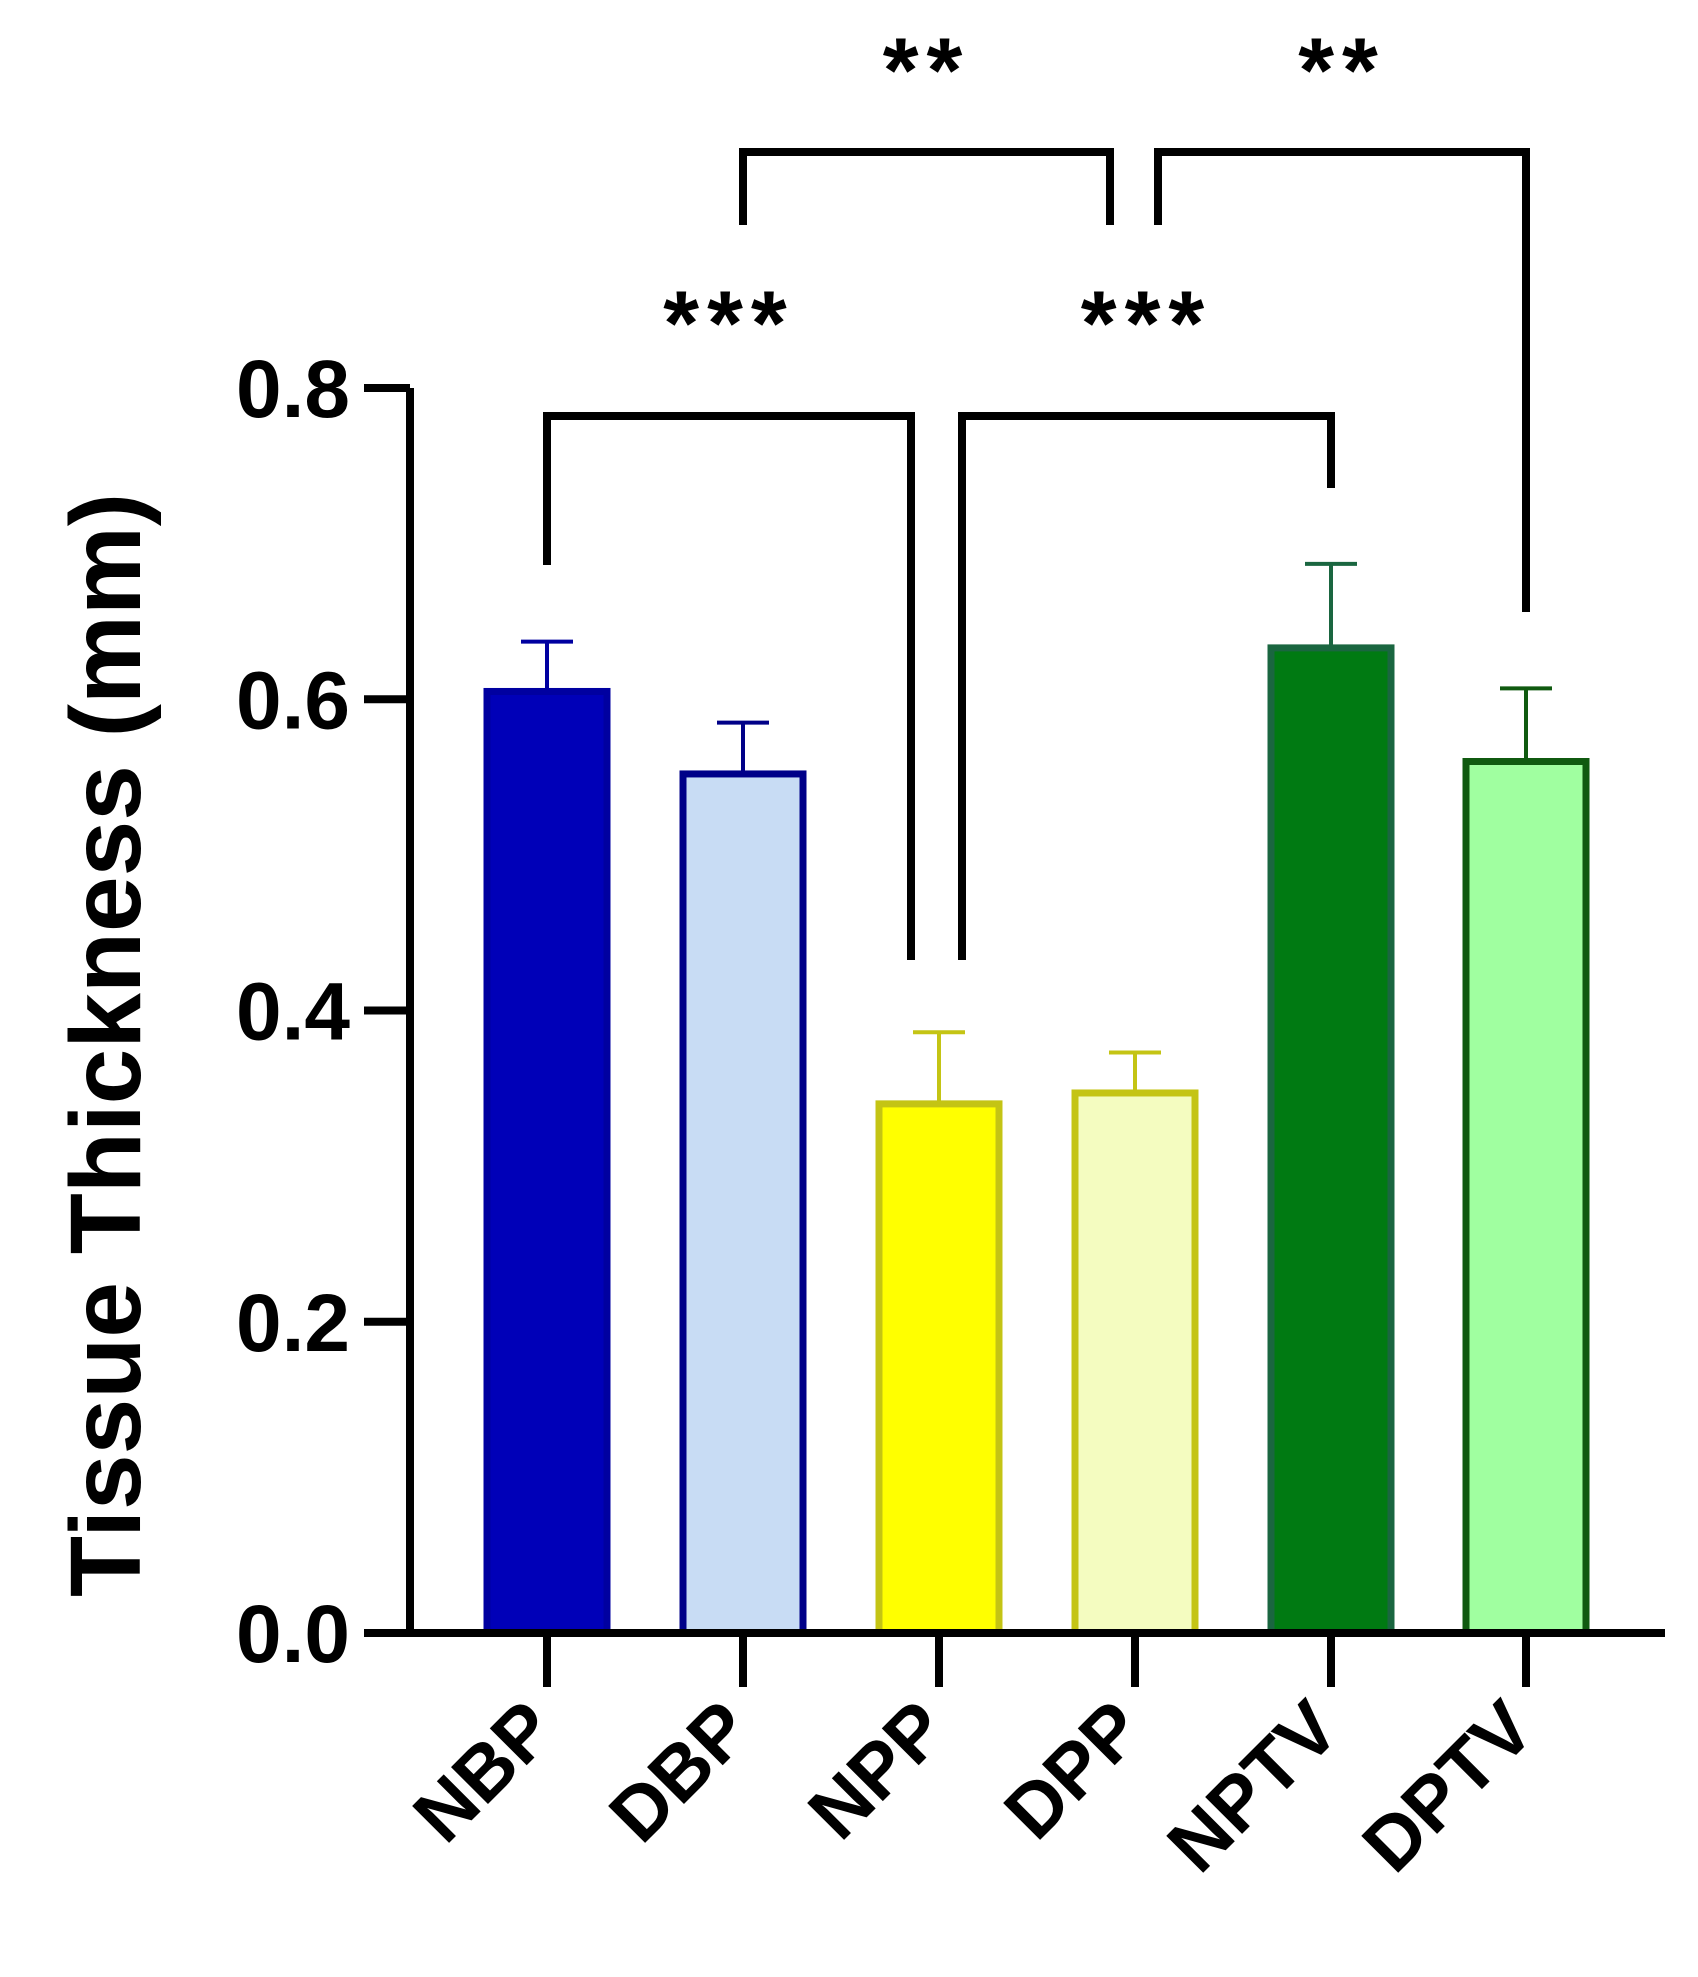 Image resolution: width=1698 pixels, height=1977 pixels. What do you see at coordinates (926, 186) in the screenshot?
I see `significance-bracket-dbp-dpp` at bounding box center [926, 186].